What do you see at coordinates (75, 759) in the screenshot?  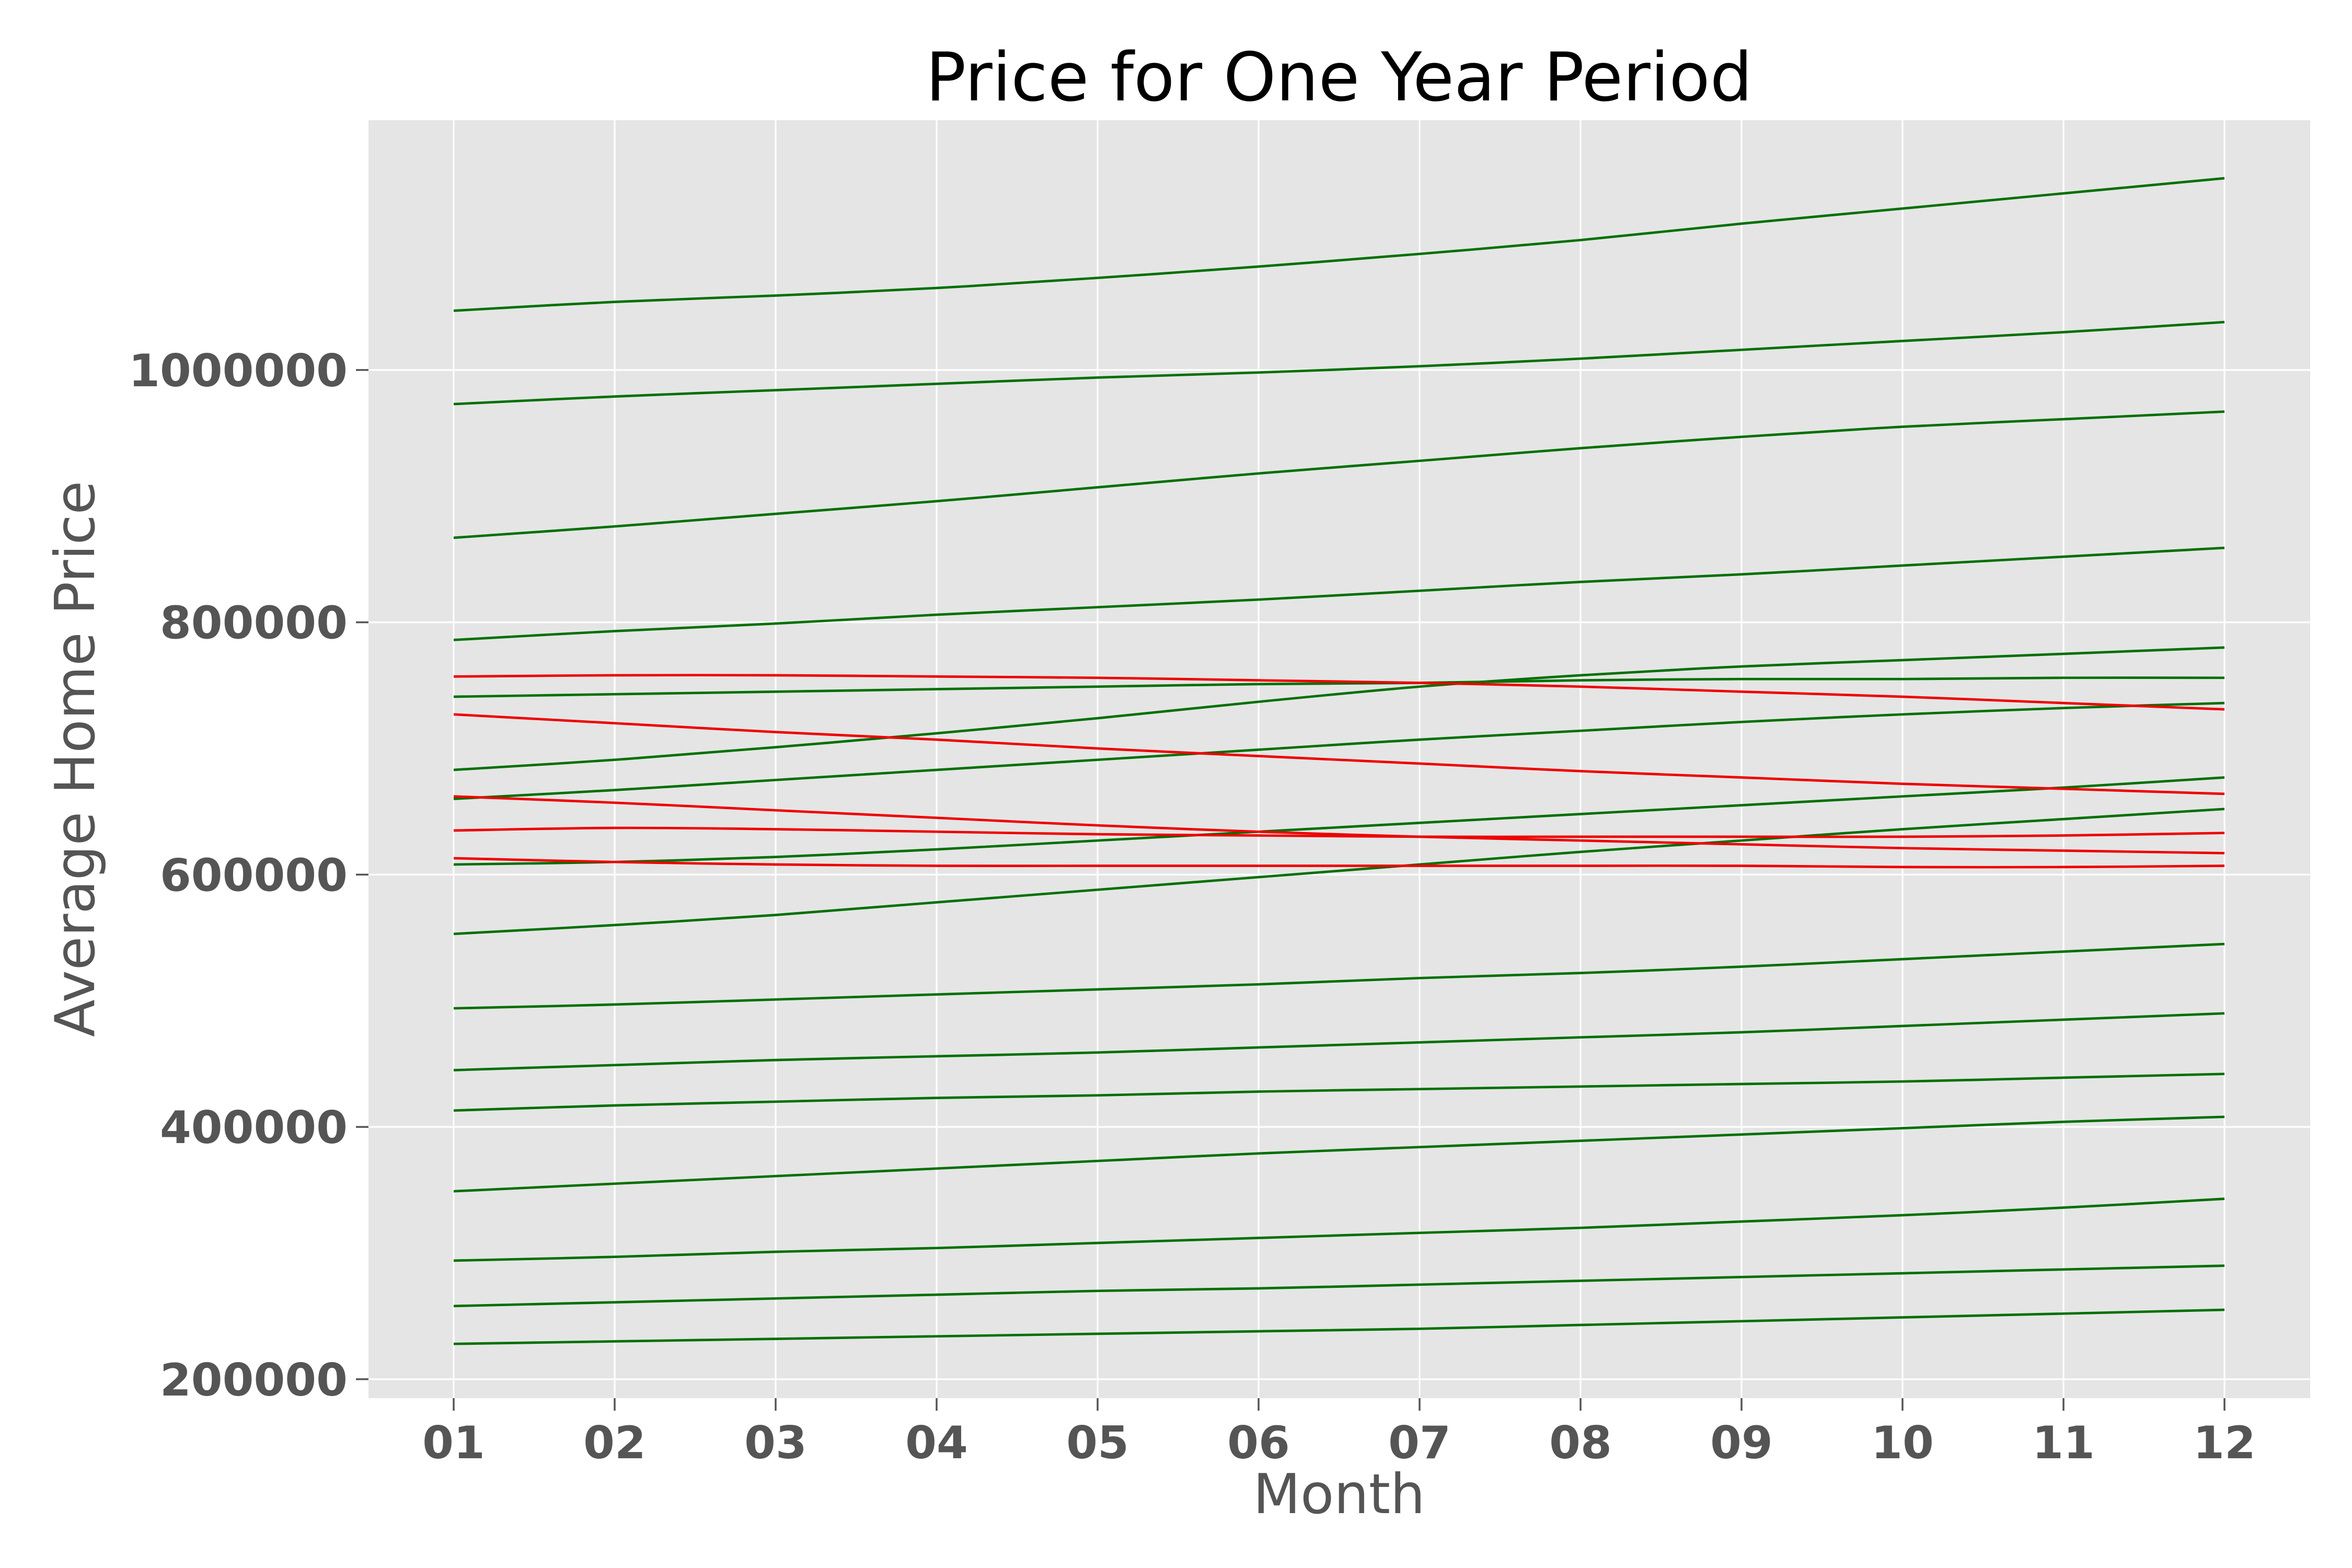 I see `y-axis-label: Average Home Price` at bounding box center [75, 759].